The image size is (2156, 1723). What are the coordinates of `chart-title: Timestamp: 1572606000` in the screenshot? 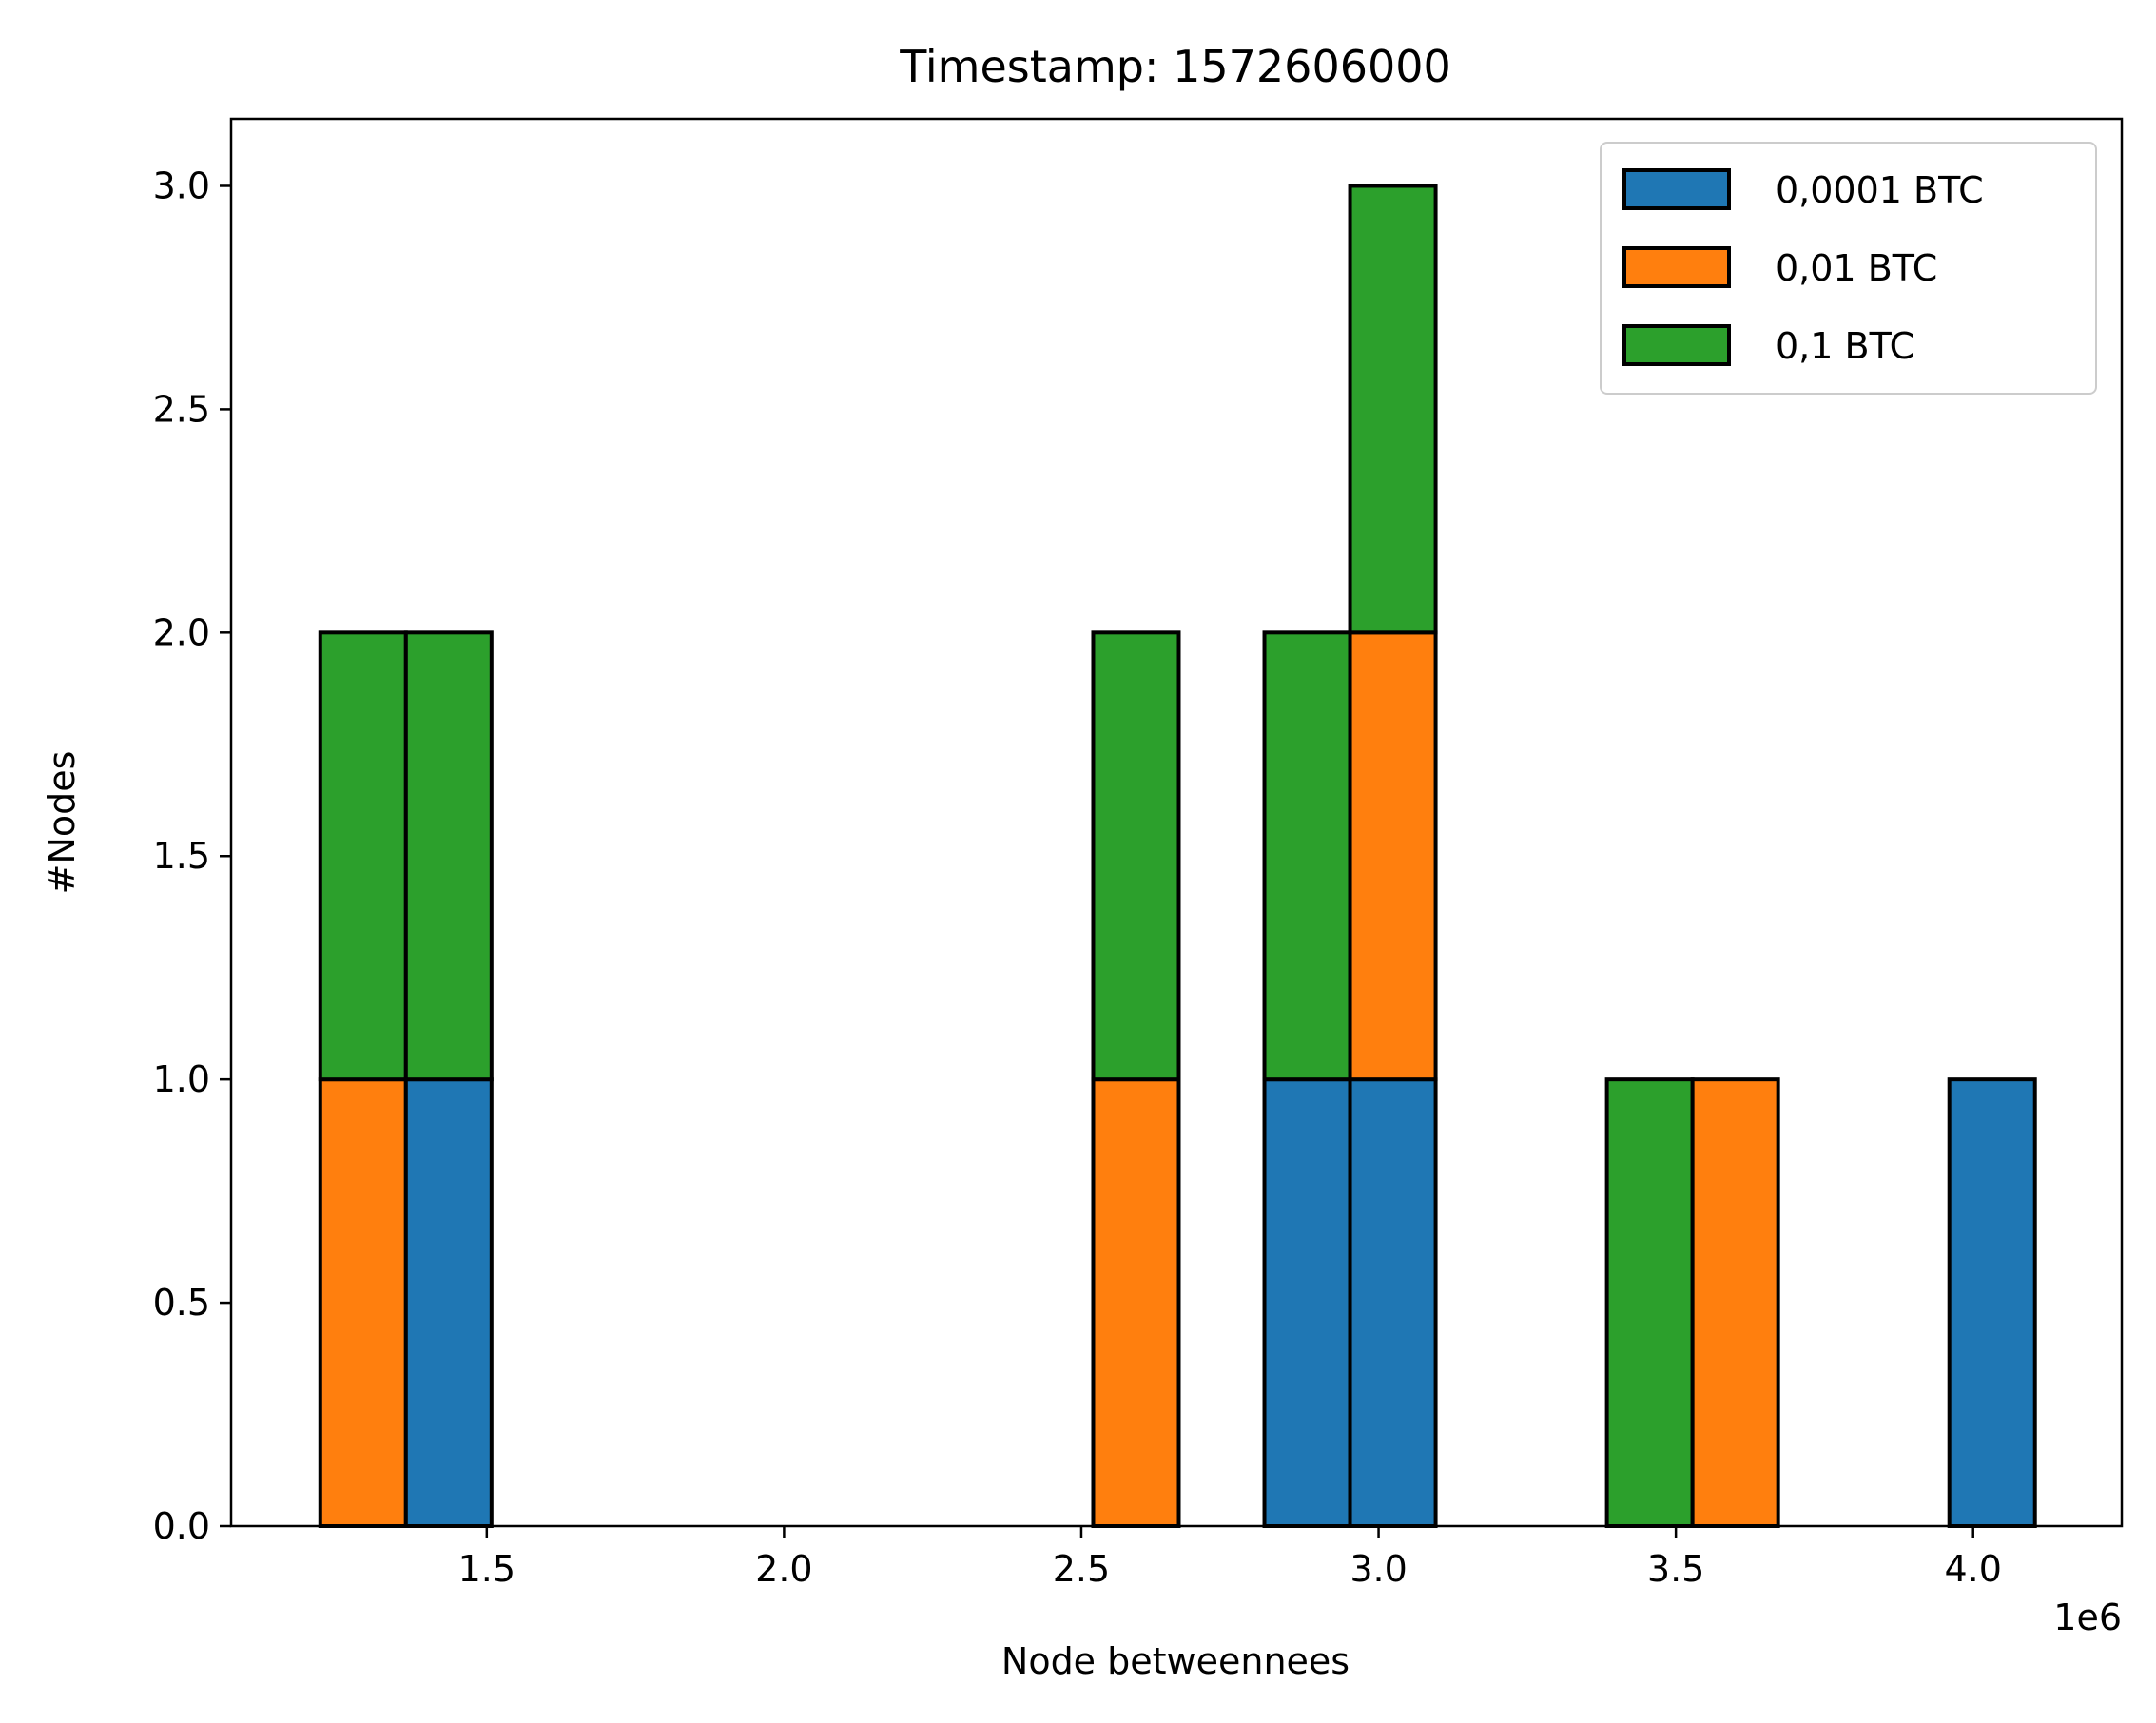 It's located at (1175, 66).